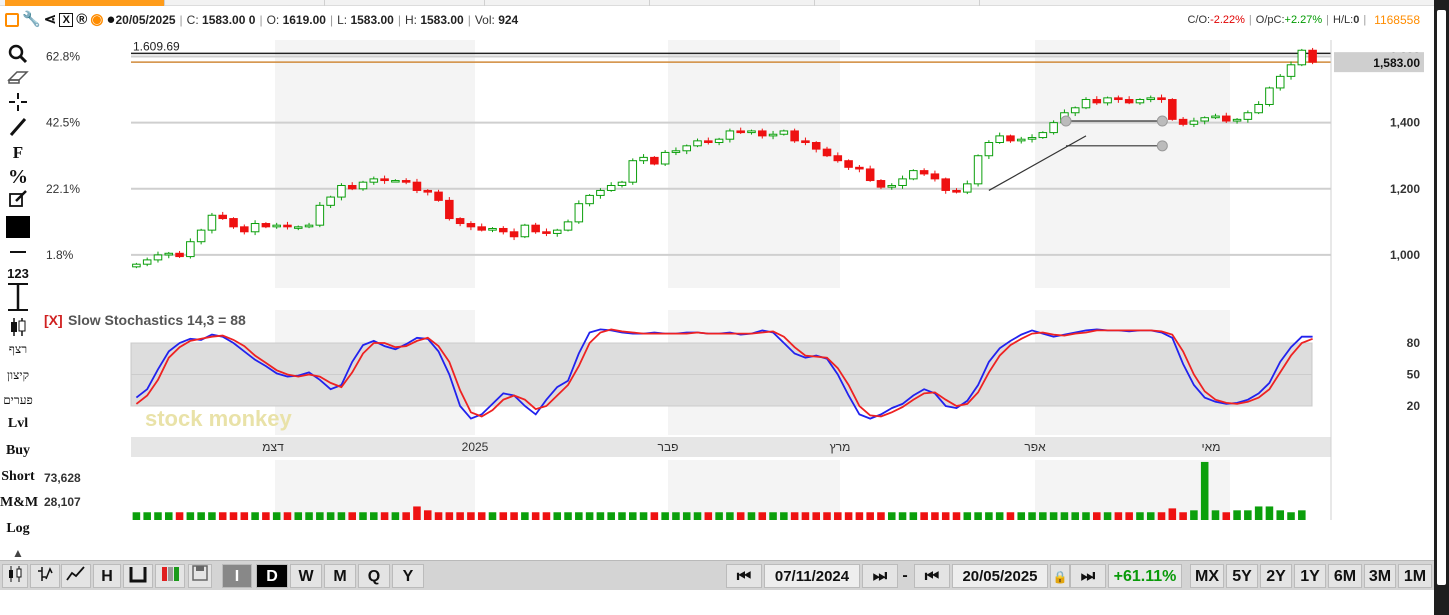  Describe the element at coordinates (932, 576) in the screenshot. I see `first-end-button: ⏮` at that location.